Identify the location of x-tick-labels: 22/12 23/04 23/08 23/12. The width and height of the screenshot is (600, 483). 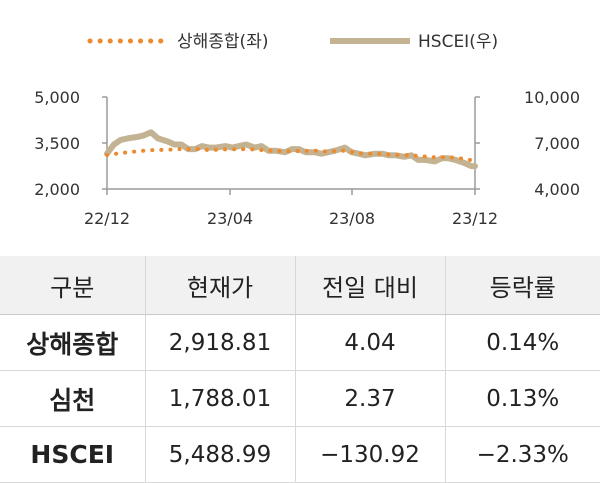
(291, 218).